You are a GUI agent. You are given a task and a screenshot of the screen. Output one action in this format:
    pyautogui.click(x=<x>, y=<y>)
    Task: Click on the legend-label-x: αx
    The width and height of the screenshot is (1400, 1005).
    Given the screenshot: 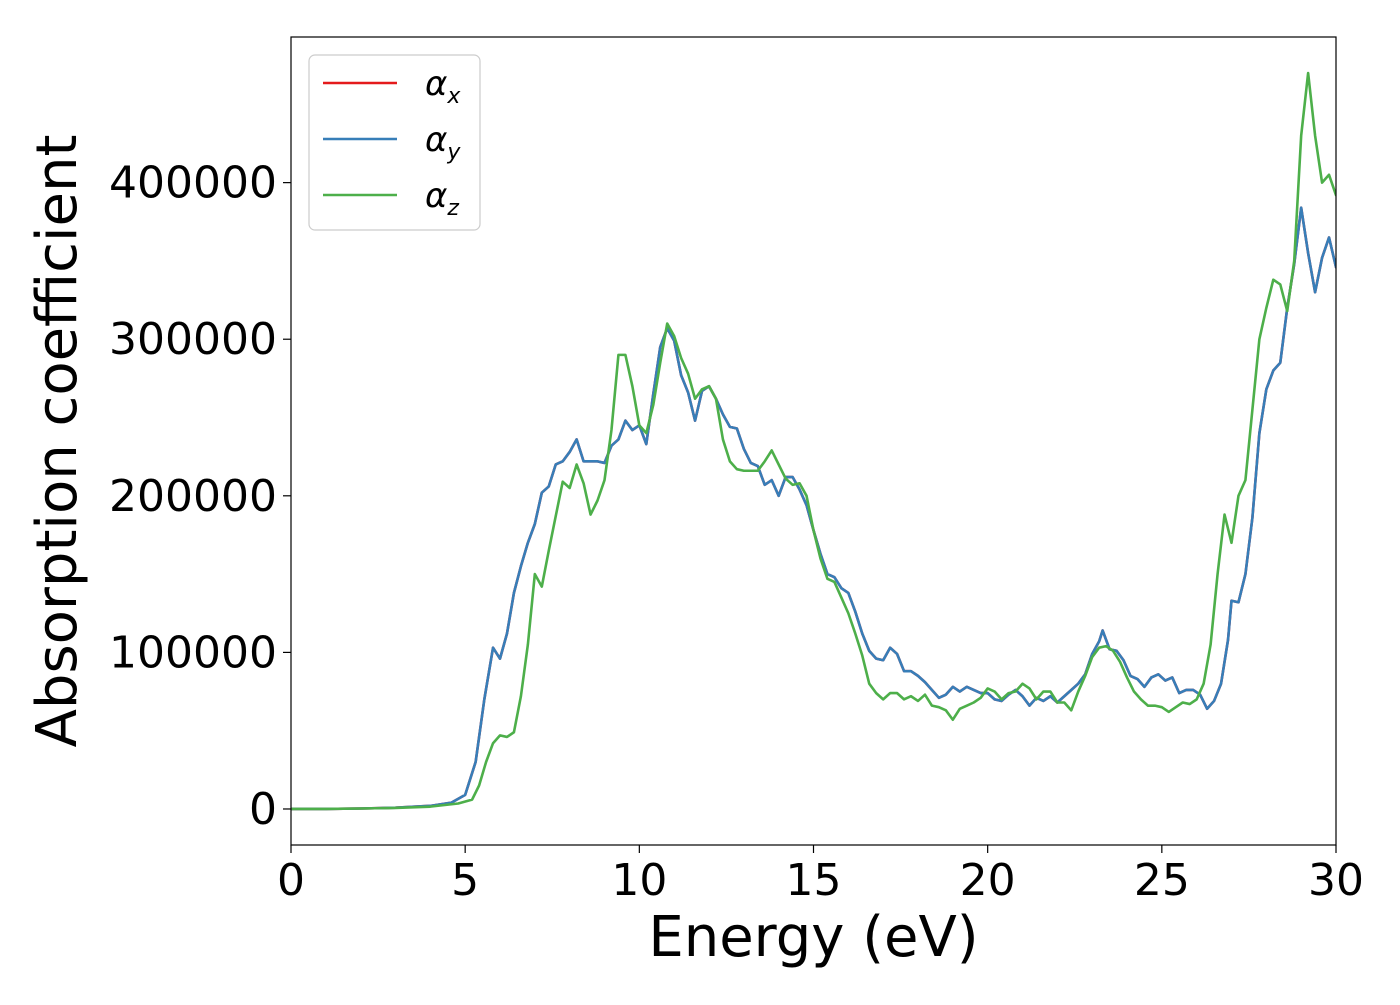 What is the action you would take?
    pyautogui.click(x=443, y=86)
    